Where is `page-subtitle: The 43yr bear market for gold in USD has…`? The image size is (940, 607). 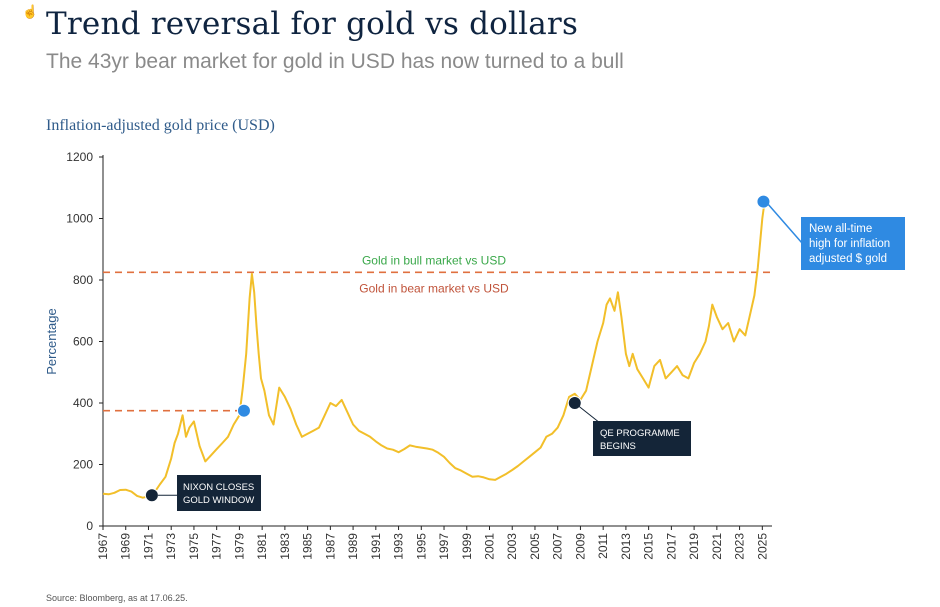
page-subtitle: The 43yr bear market for gold in USD has… is located at coordinates (335, 61).